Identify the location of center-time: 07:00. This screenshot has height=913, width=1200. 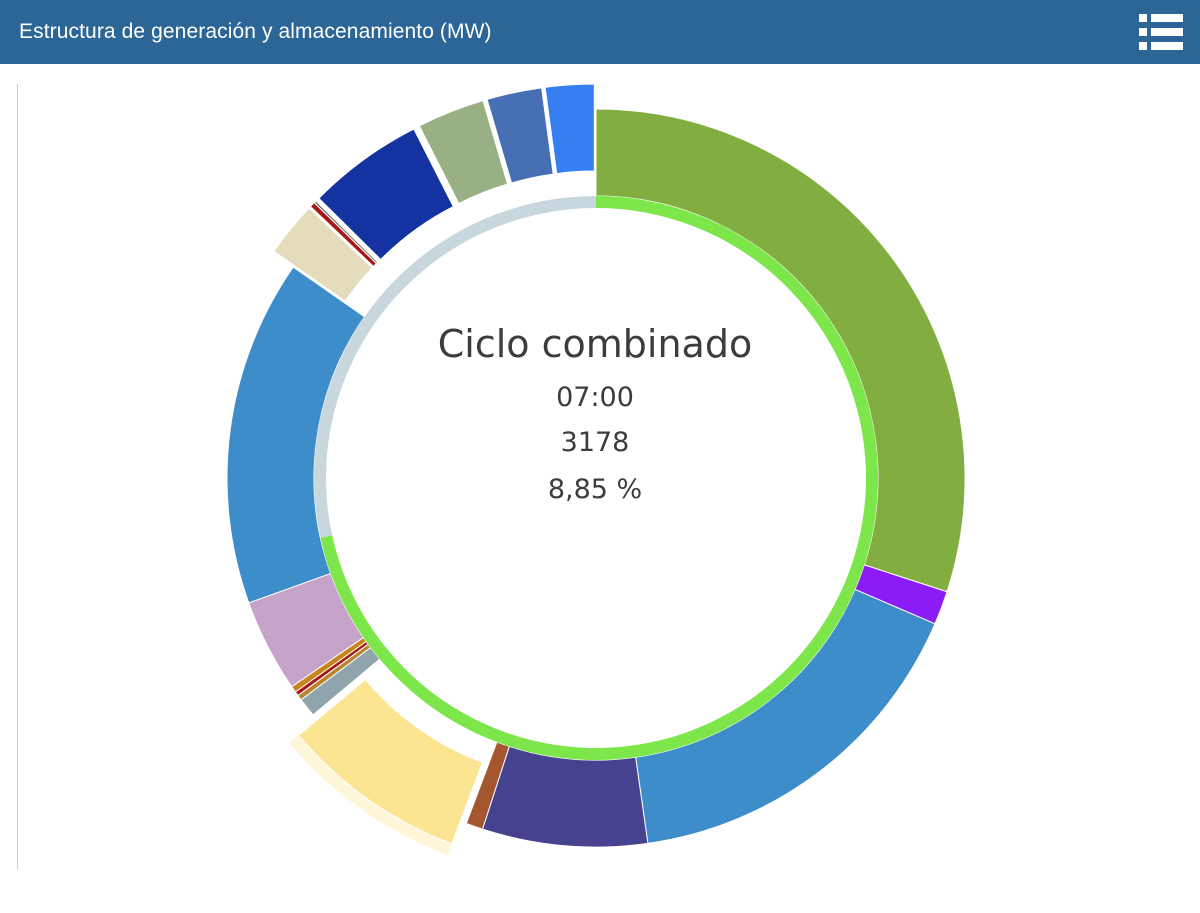
(595, 397).